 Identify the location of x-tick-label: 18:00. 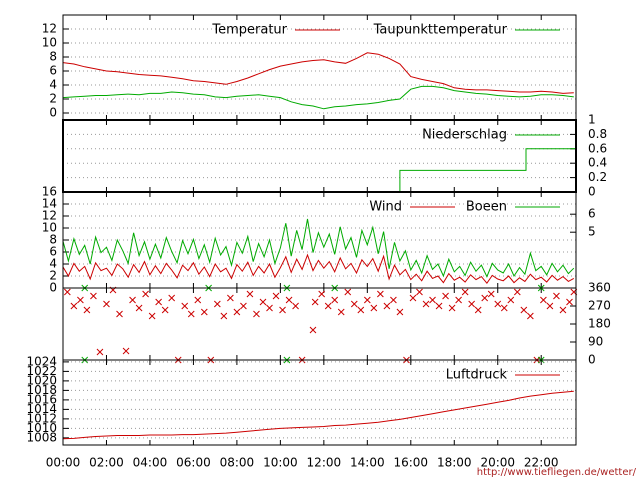
(454, 463).